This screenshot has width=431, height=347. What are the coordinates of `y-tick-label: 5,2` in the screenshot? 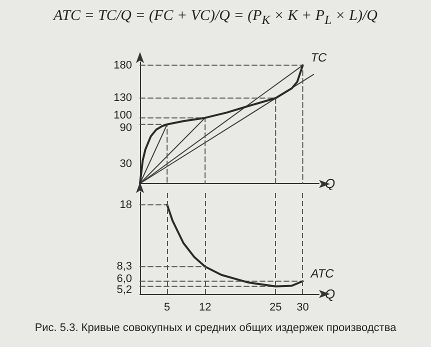 It's located at (124, 290).